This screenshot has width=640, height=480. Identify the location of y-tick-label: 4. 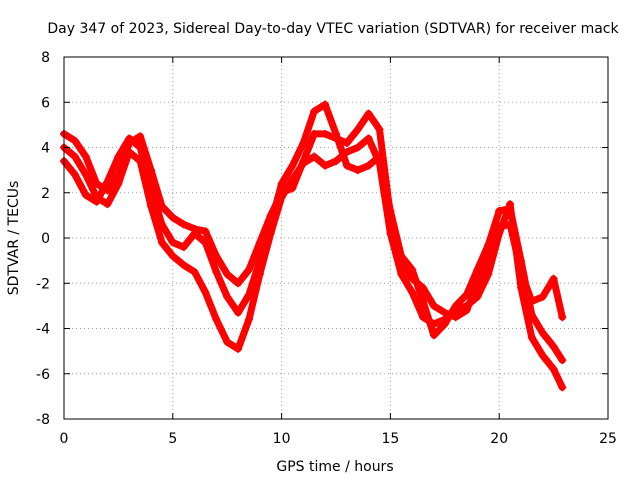
(45, 149).